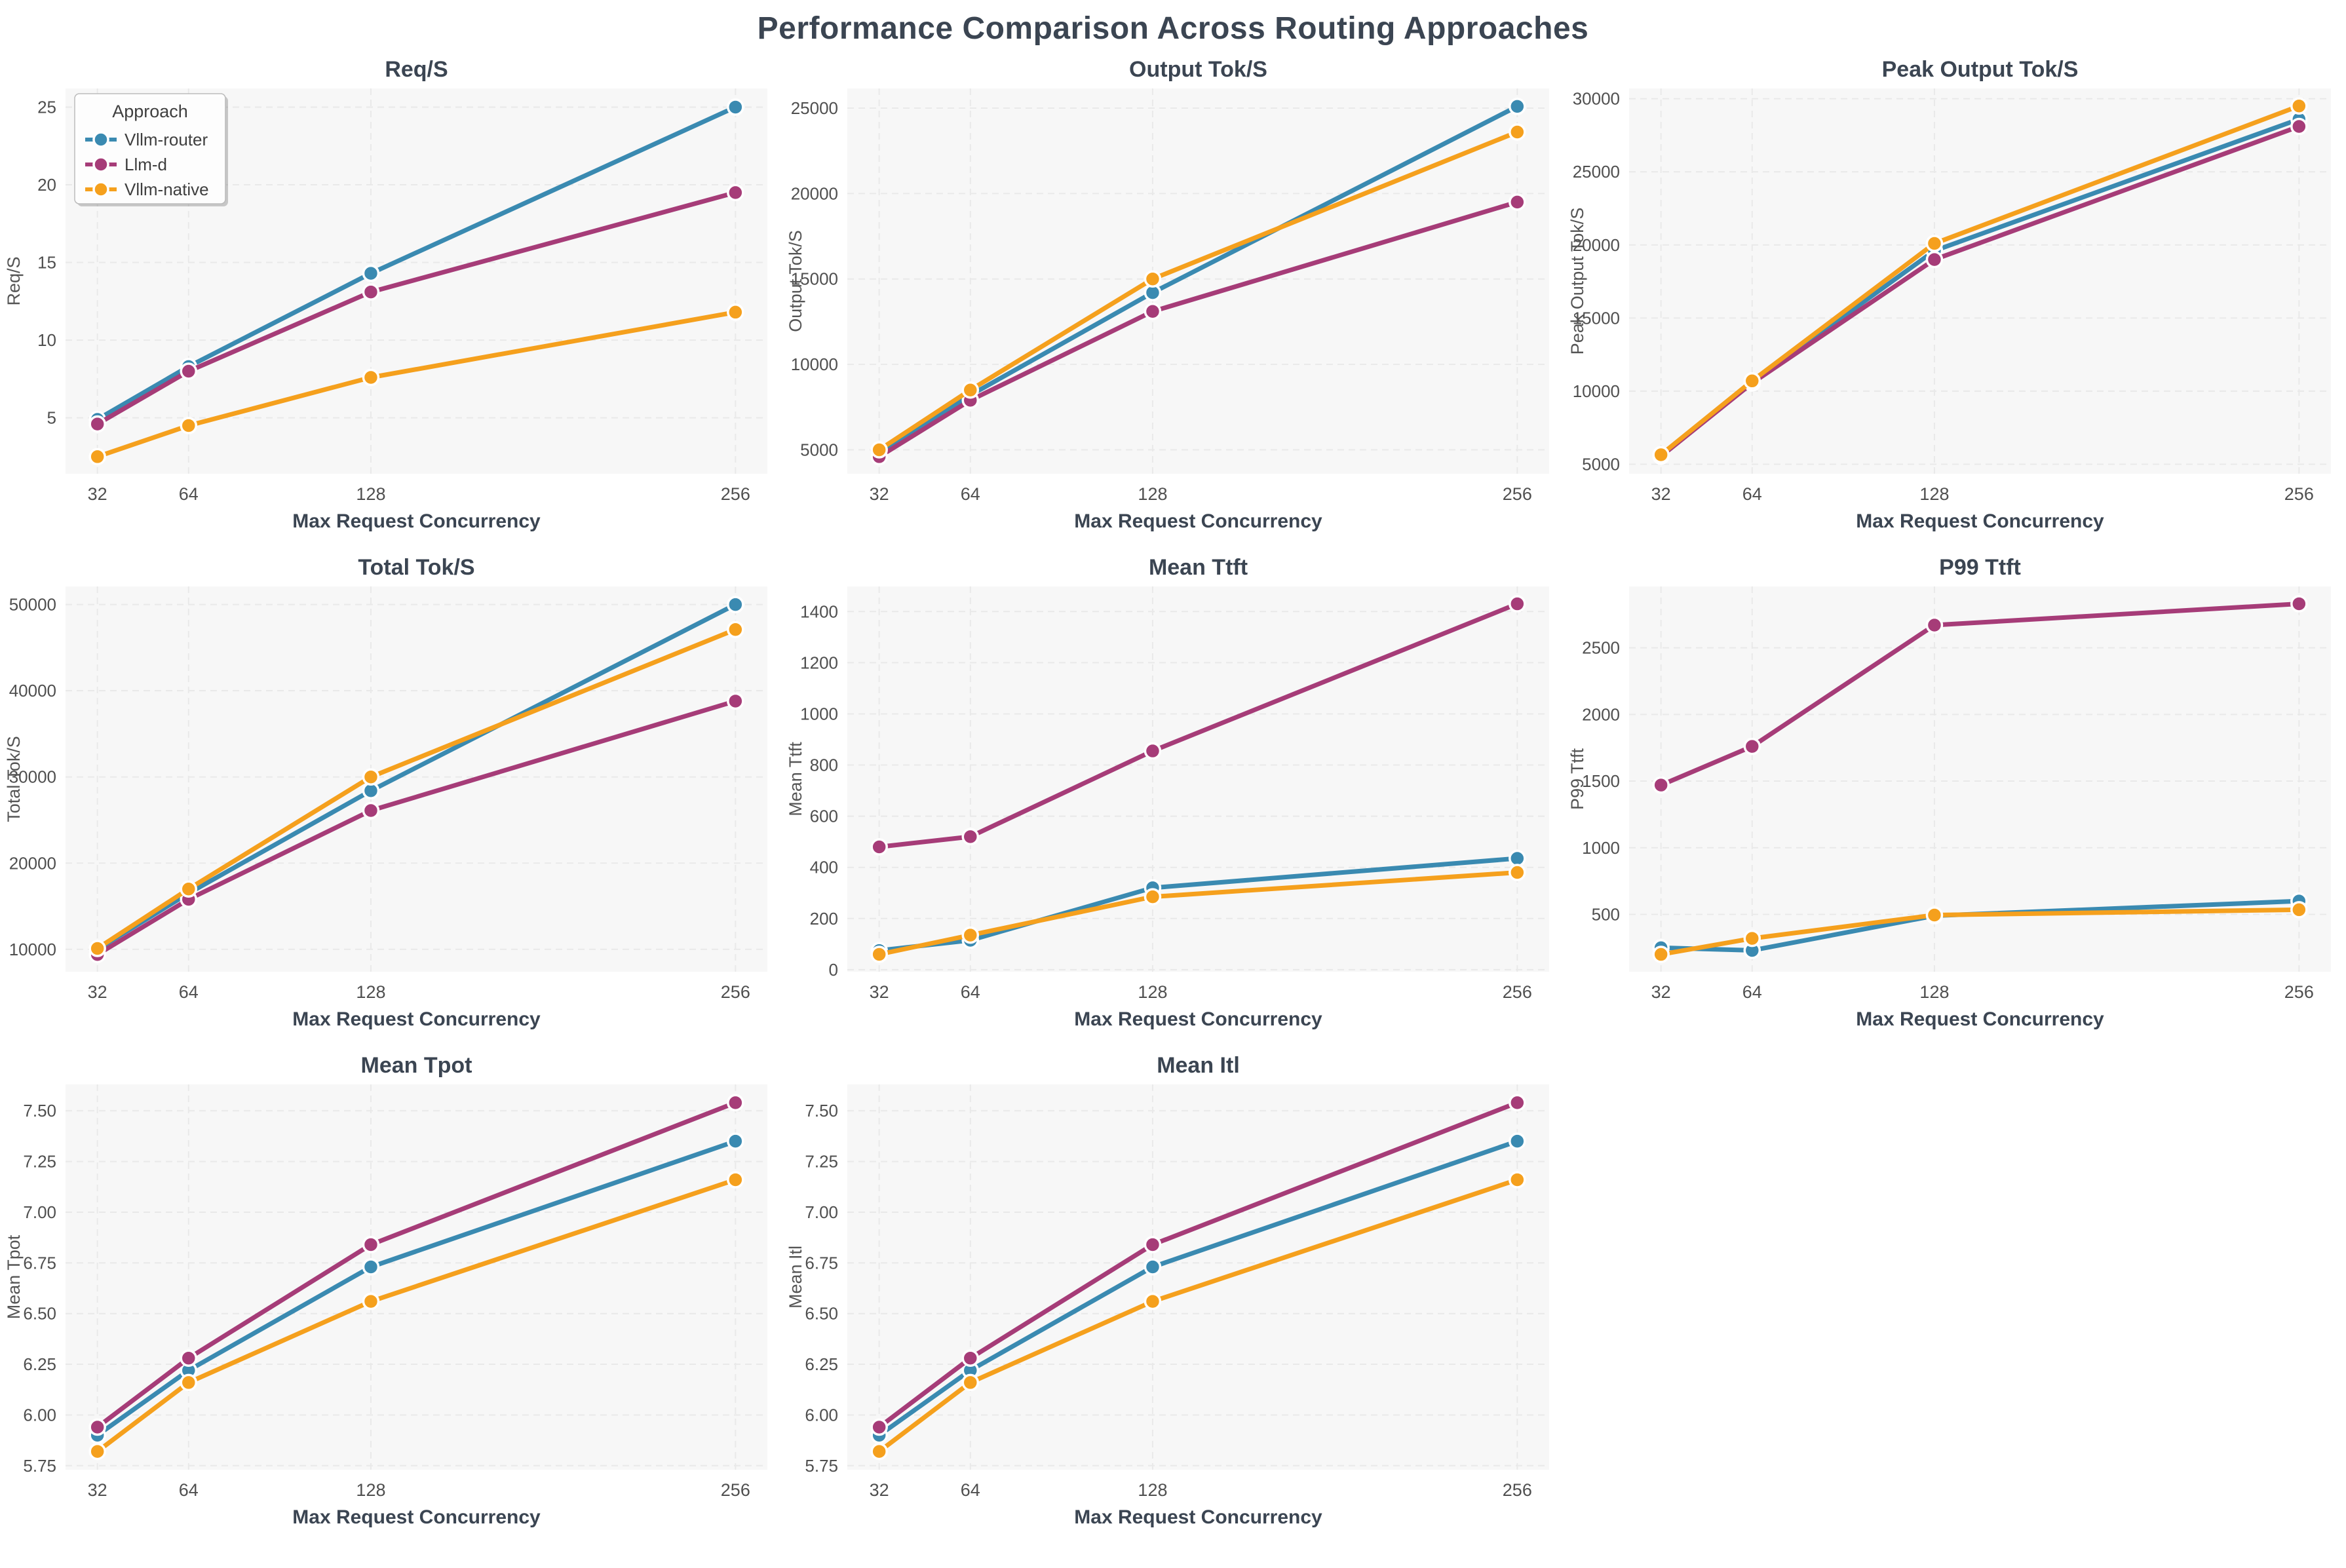 This screenshot has height=1568, width=2346. What do you see at coordinates (1601, 714) in the screenshot?
I see `svg-text: 2000` at bounding box center [1601, 714].